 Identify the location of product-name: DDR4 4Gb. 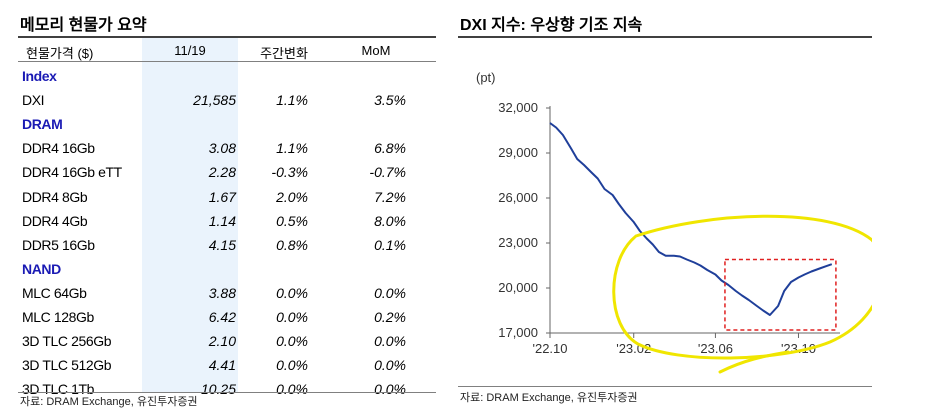
(55, 220).